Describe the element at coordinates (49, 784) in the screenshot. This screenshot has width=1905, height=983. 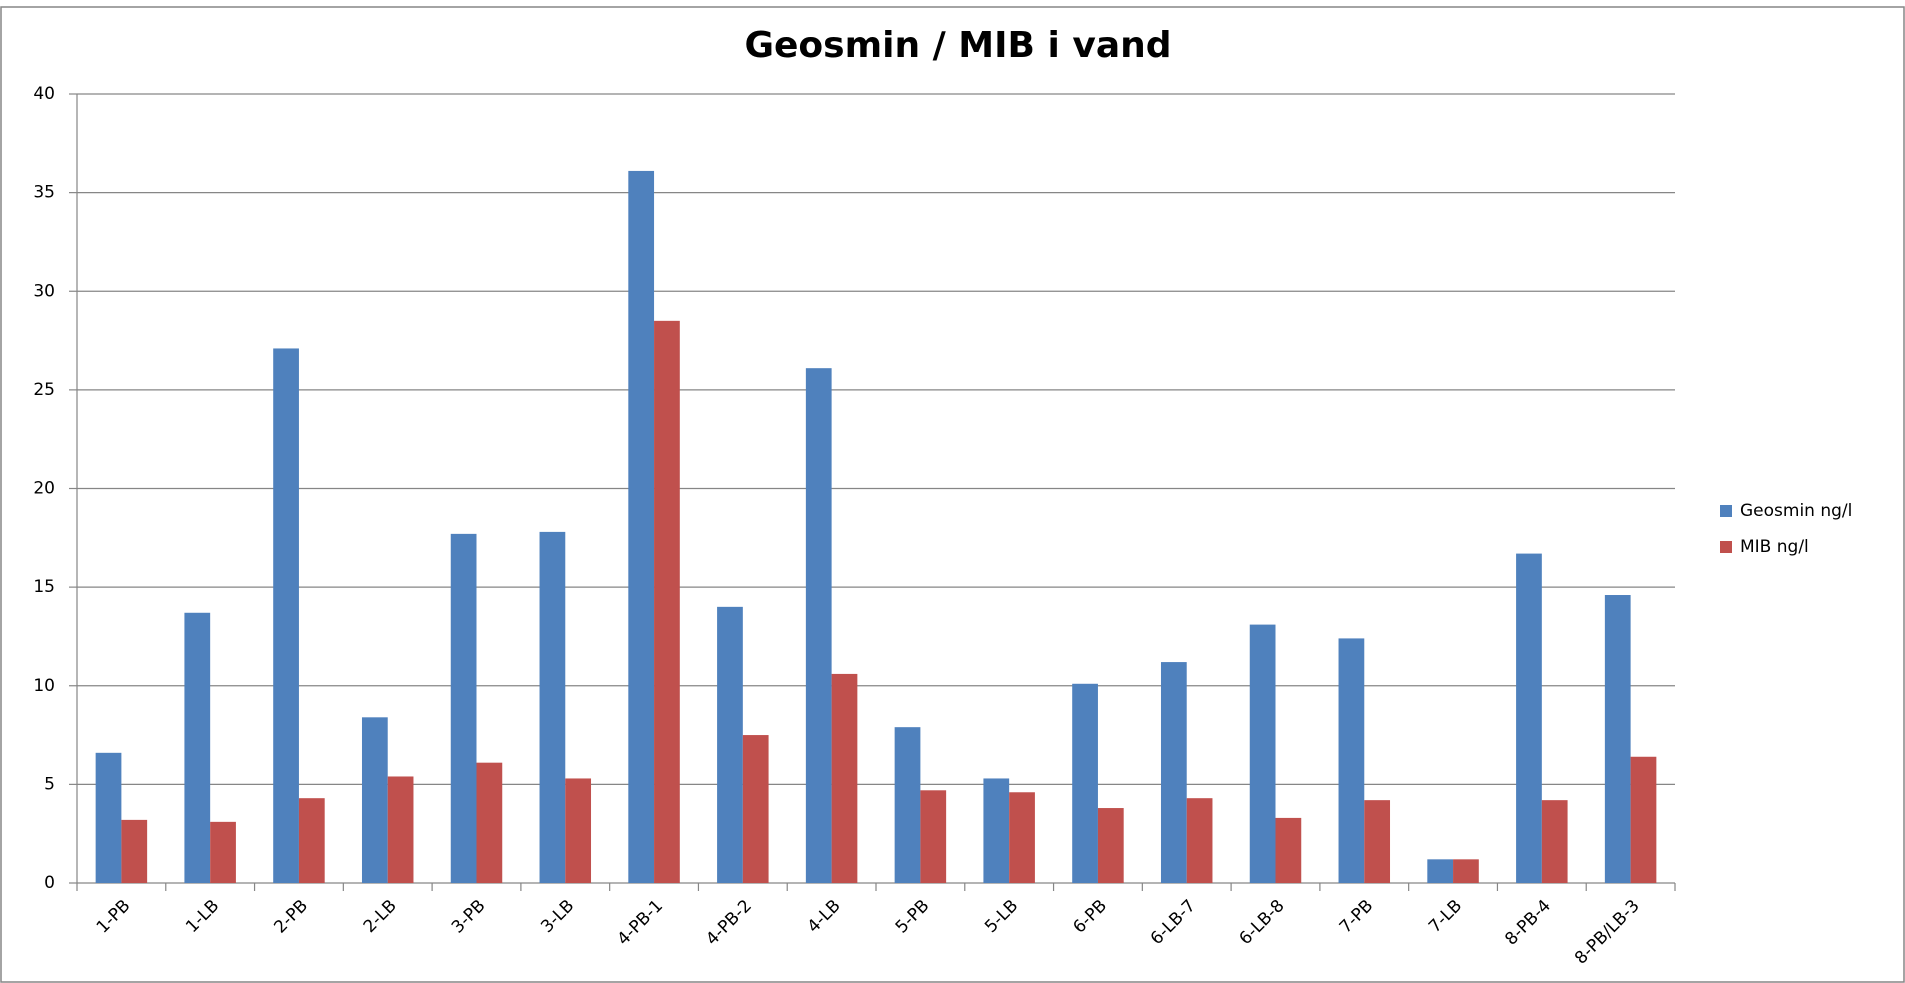
I see `y-tick-label: 5` at that location.